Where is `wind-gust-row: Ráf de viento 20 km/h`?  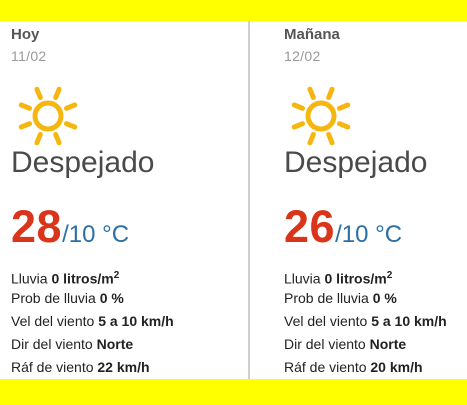 wind-gust-row: Ráf de viento 20 km/h is located at coordinates (365, 367).